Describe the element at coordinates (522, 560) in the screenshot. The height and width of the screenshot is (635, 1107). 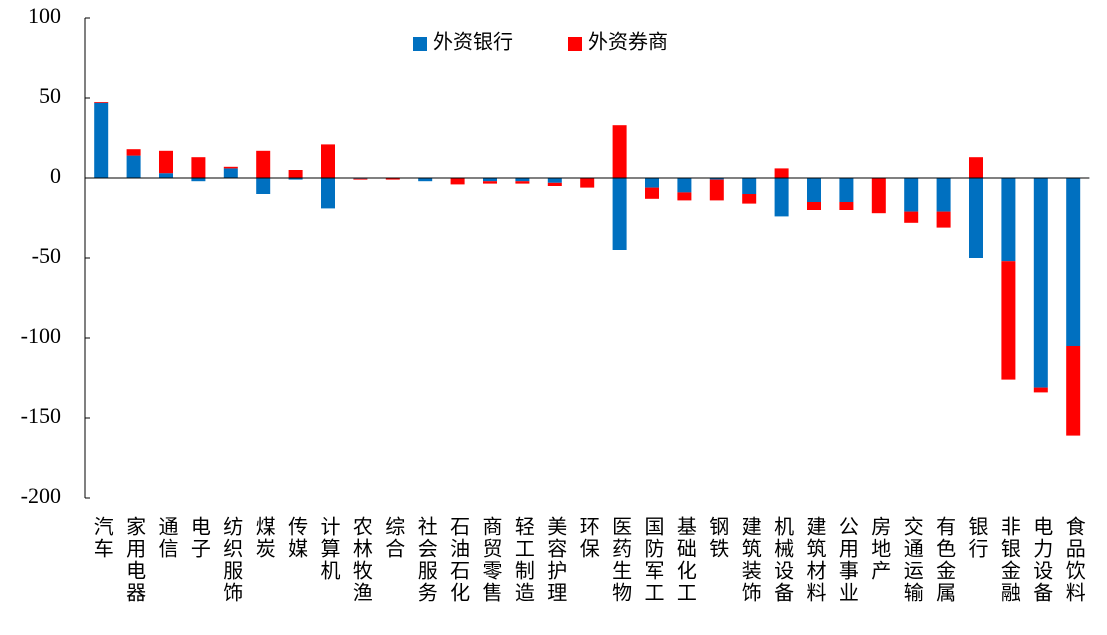
I see `x-tick-label: 轻工制造` at that location.